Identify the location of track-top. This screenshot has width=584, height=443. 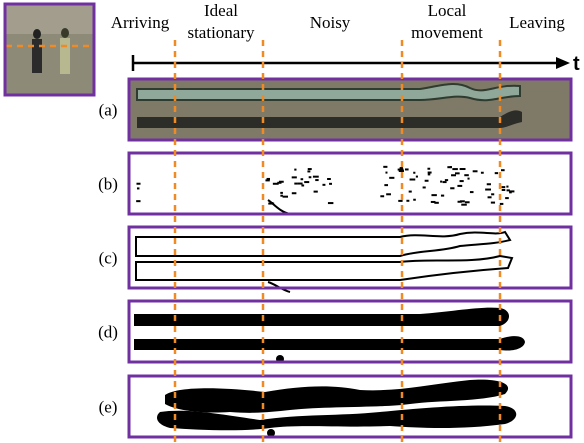
(328, 92).